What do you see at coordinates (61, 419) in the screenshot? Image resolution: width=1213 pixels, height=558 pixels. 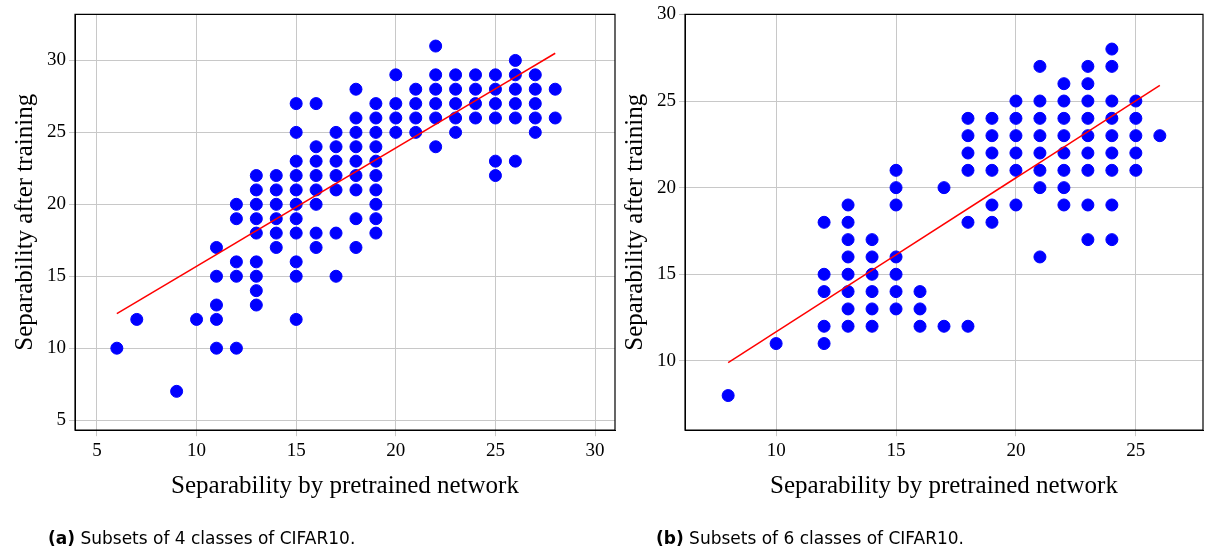 I see `y-tick-label: 5` at bounding box center [61, 419].